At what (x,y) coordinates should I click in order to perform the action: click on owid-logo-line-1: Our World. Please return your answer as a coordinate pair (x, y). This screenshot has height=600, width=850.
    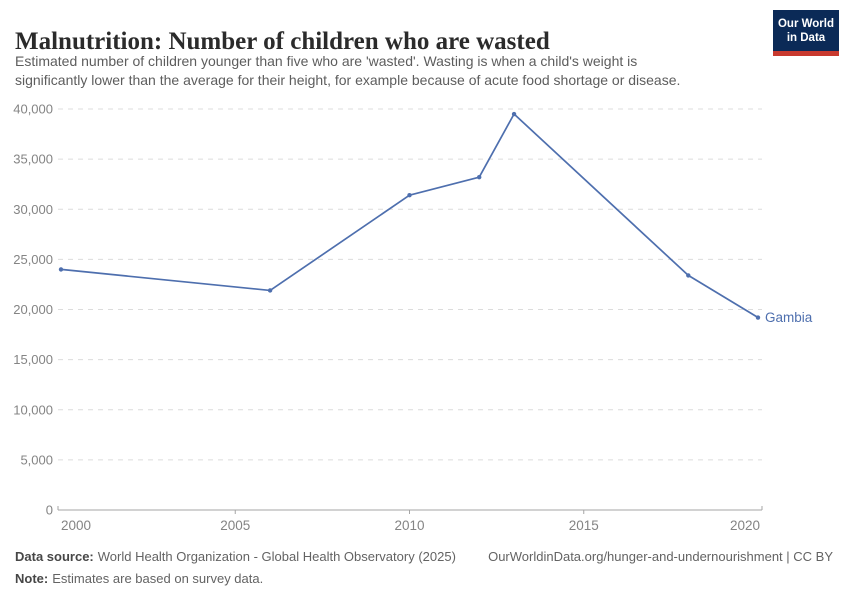
    Looking at the image, I should click on (805, 23).